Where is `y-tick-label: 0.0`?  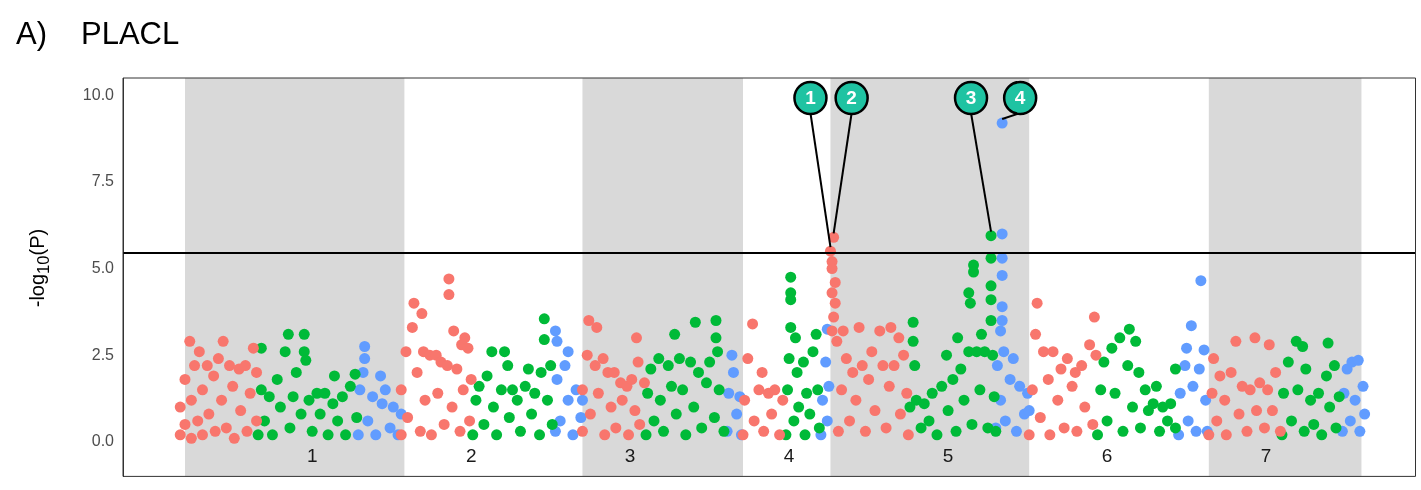
y-tick-label: 0.0 is located at coordinates (103, 441).